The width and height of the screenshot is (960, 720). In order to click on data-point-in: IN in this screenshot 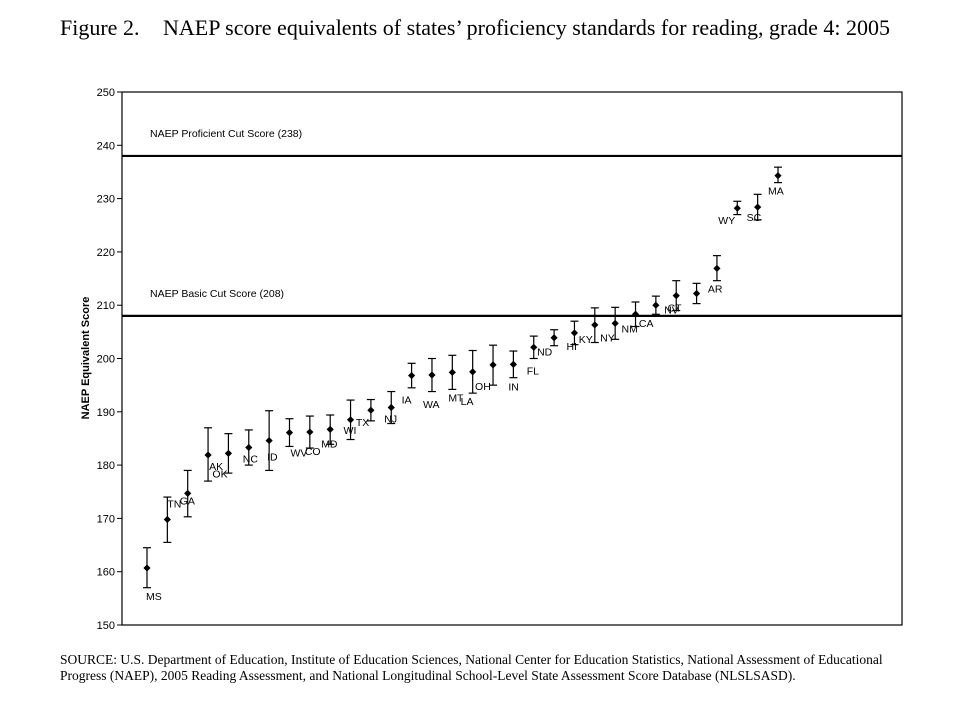, I will do `click(513, 371)`.